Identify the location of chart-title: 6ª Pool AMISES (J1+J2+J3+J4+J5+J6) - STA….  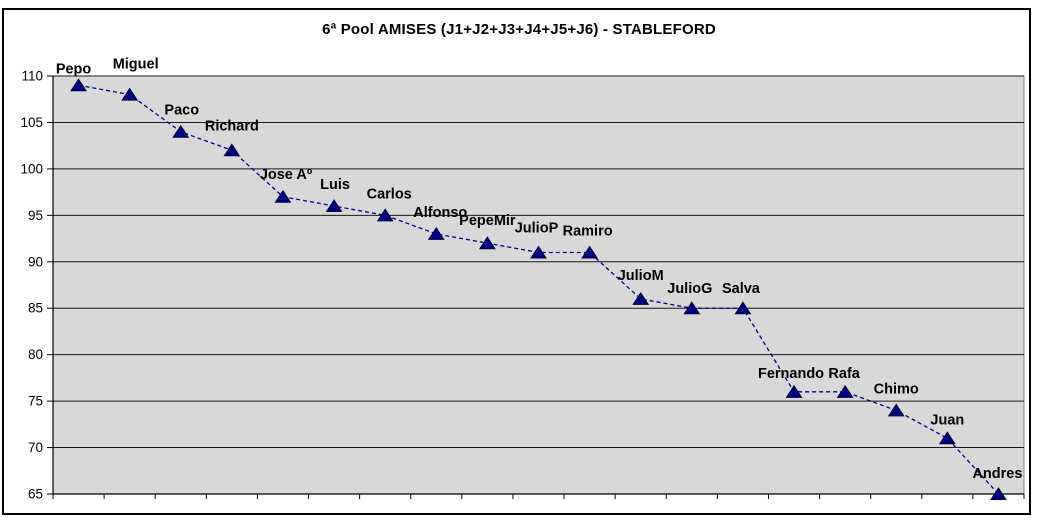
(519, 29).